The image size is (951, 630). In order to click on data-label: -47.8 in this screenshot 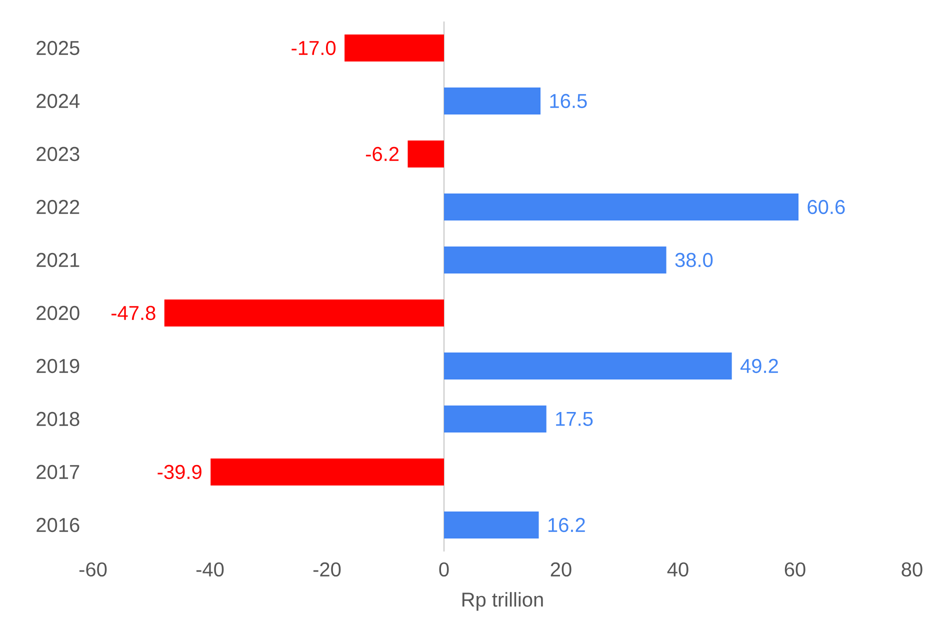, I will do `click(133, 313)`.